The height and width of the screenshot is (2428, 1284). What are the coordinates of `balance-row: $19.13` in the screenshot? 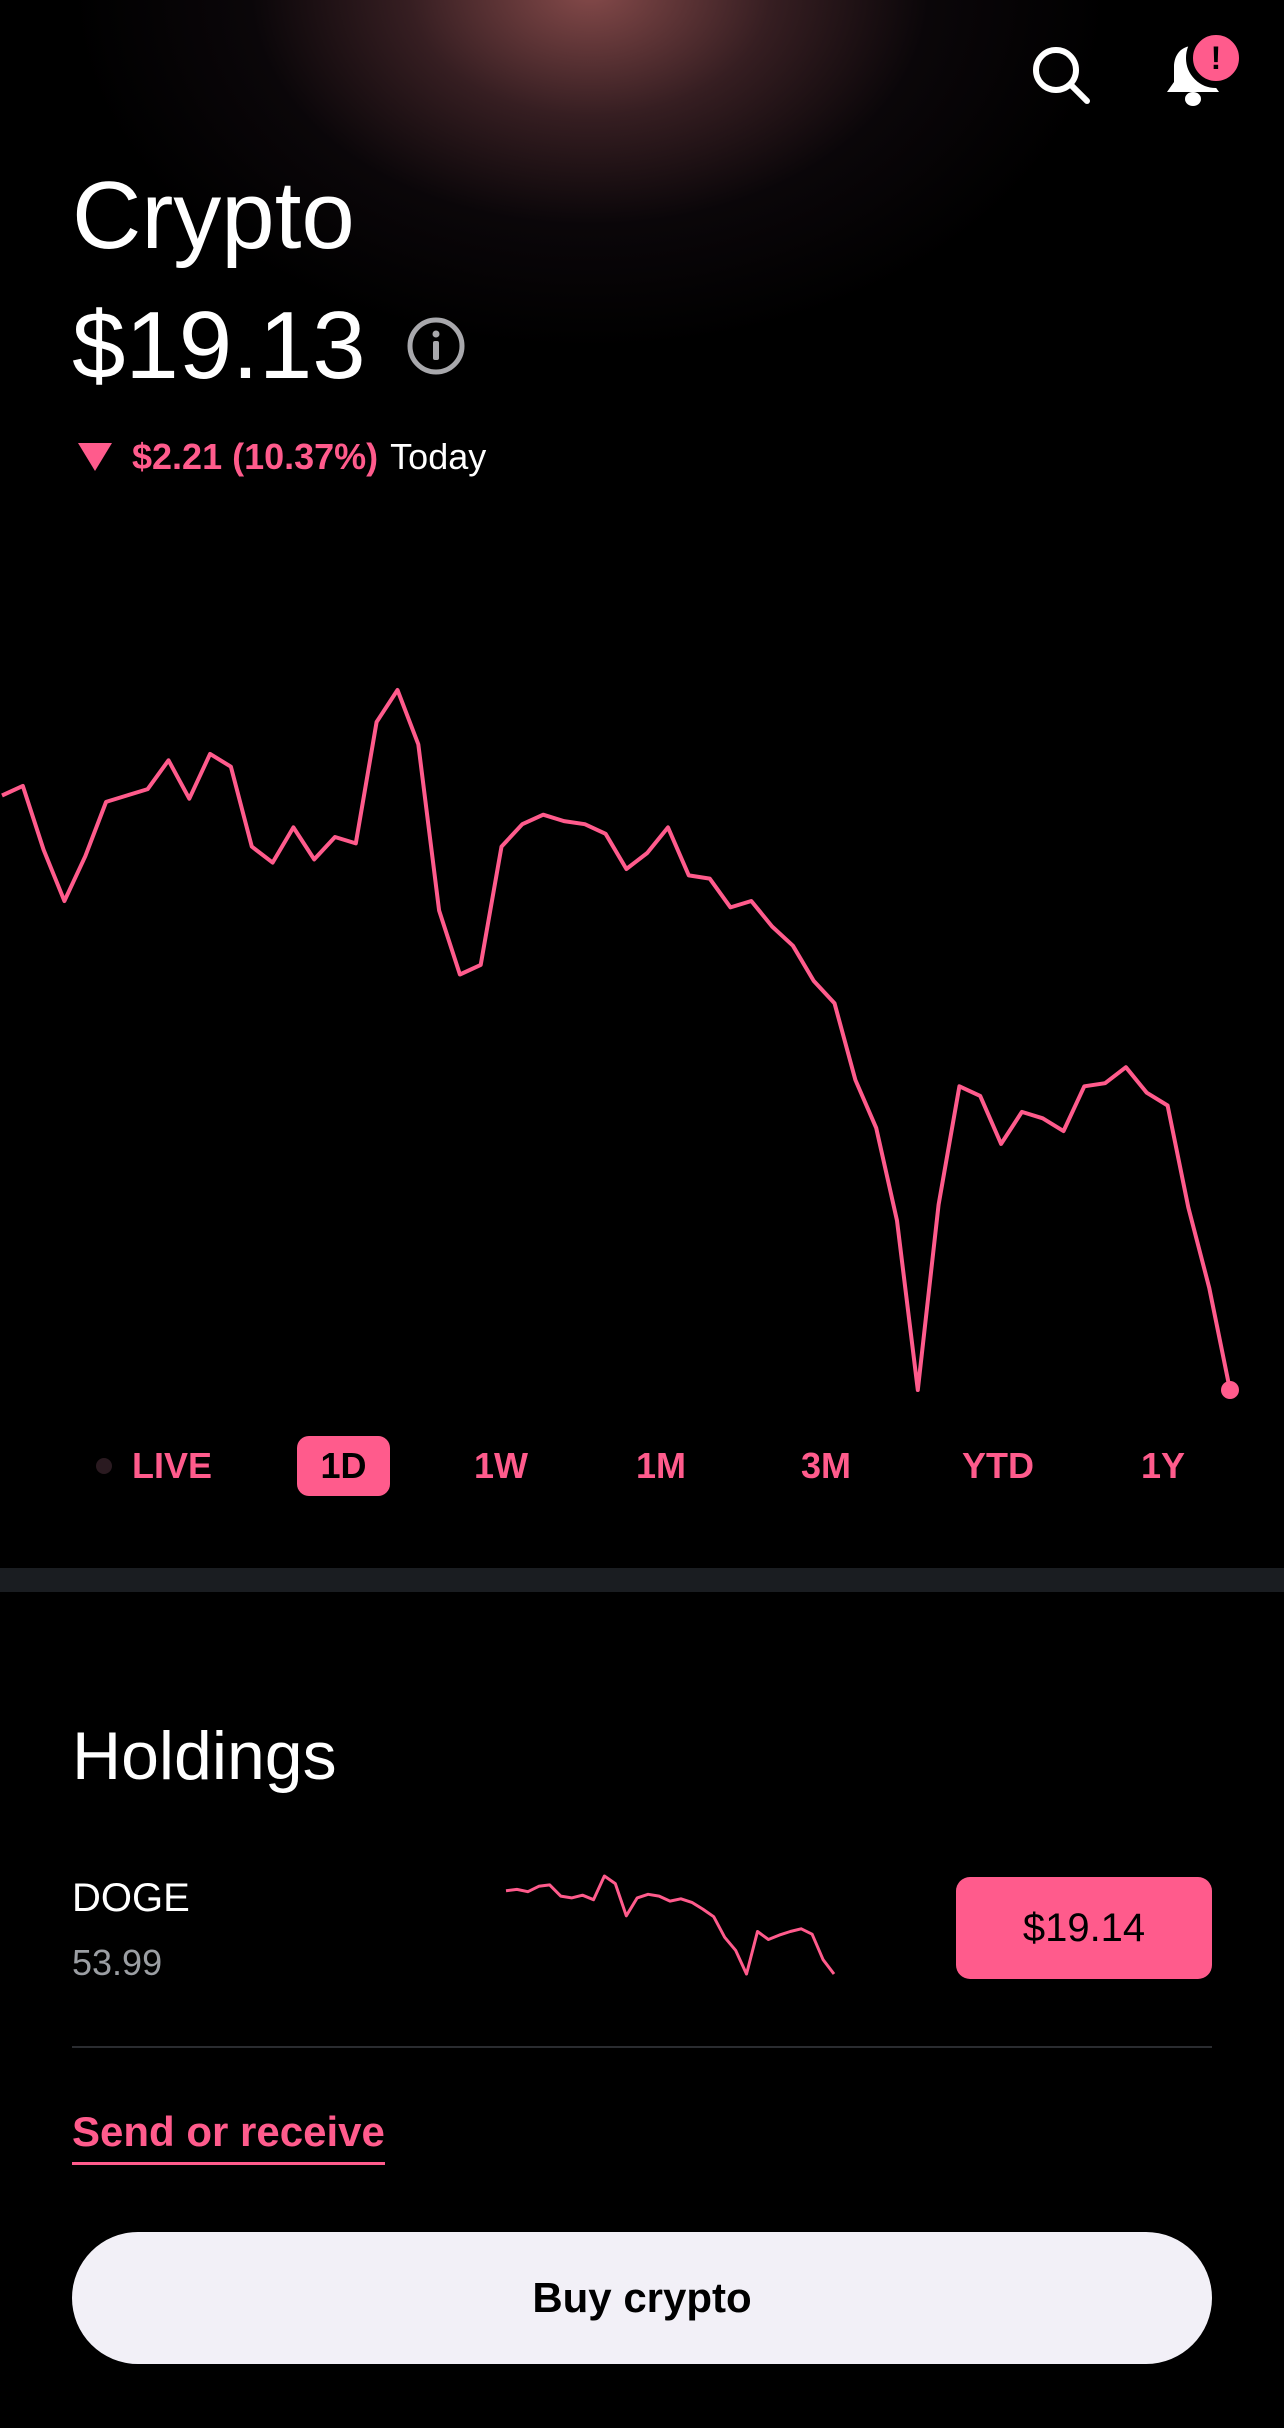 It's located at (269, 346).